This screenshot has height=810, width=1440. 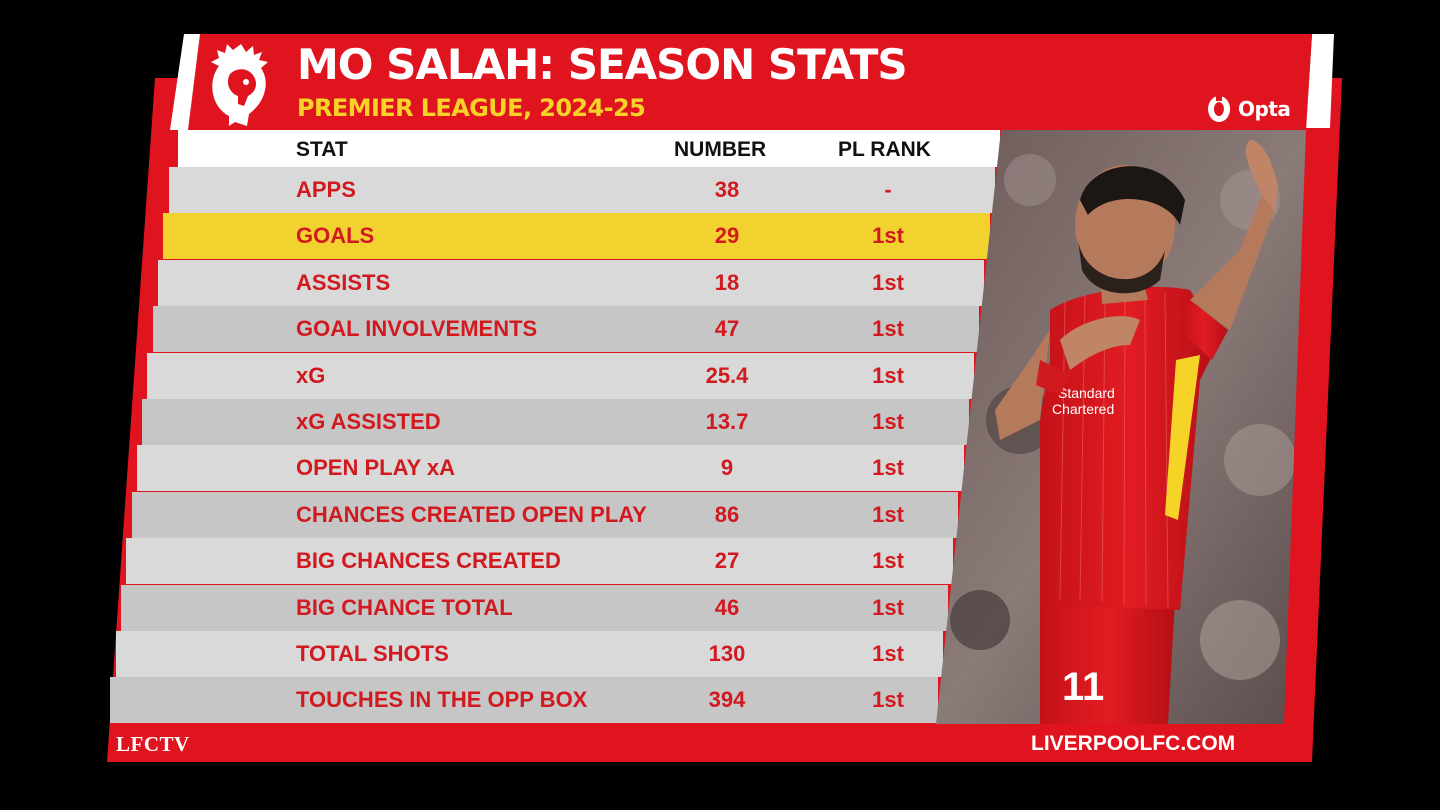 I want to click on table-row: OPEN PLAY xA 9 1st, so click(x=550, y=468).